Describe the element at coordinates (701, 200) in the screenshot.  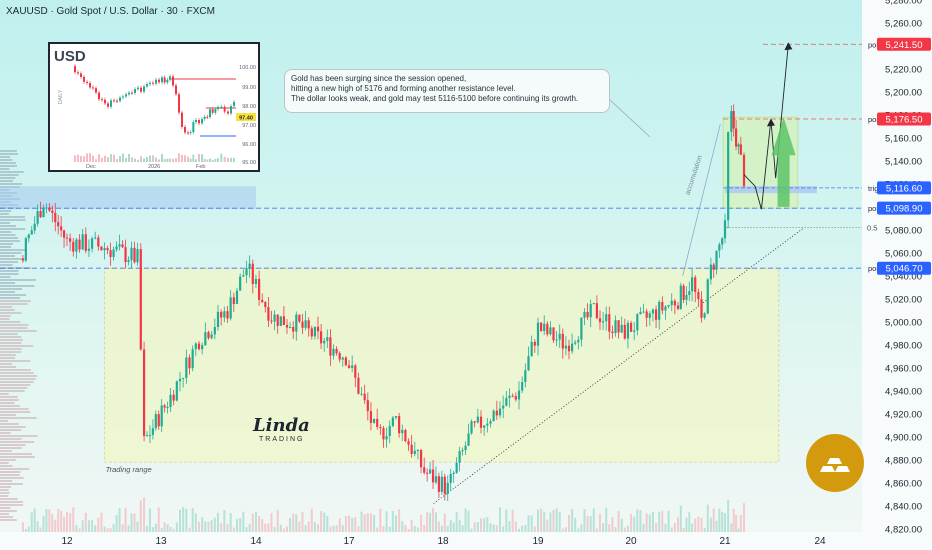
I see `accumulation-line` at that location.